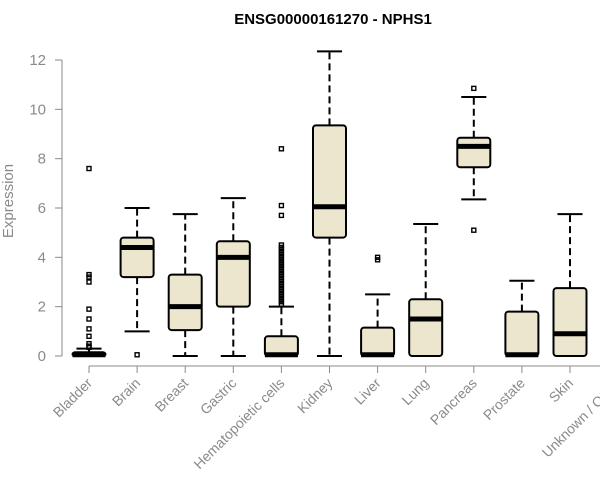 The width and height of the screenshot is (600, 500). I want to click on x-tick-label: Brain, so click(126, 392).